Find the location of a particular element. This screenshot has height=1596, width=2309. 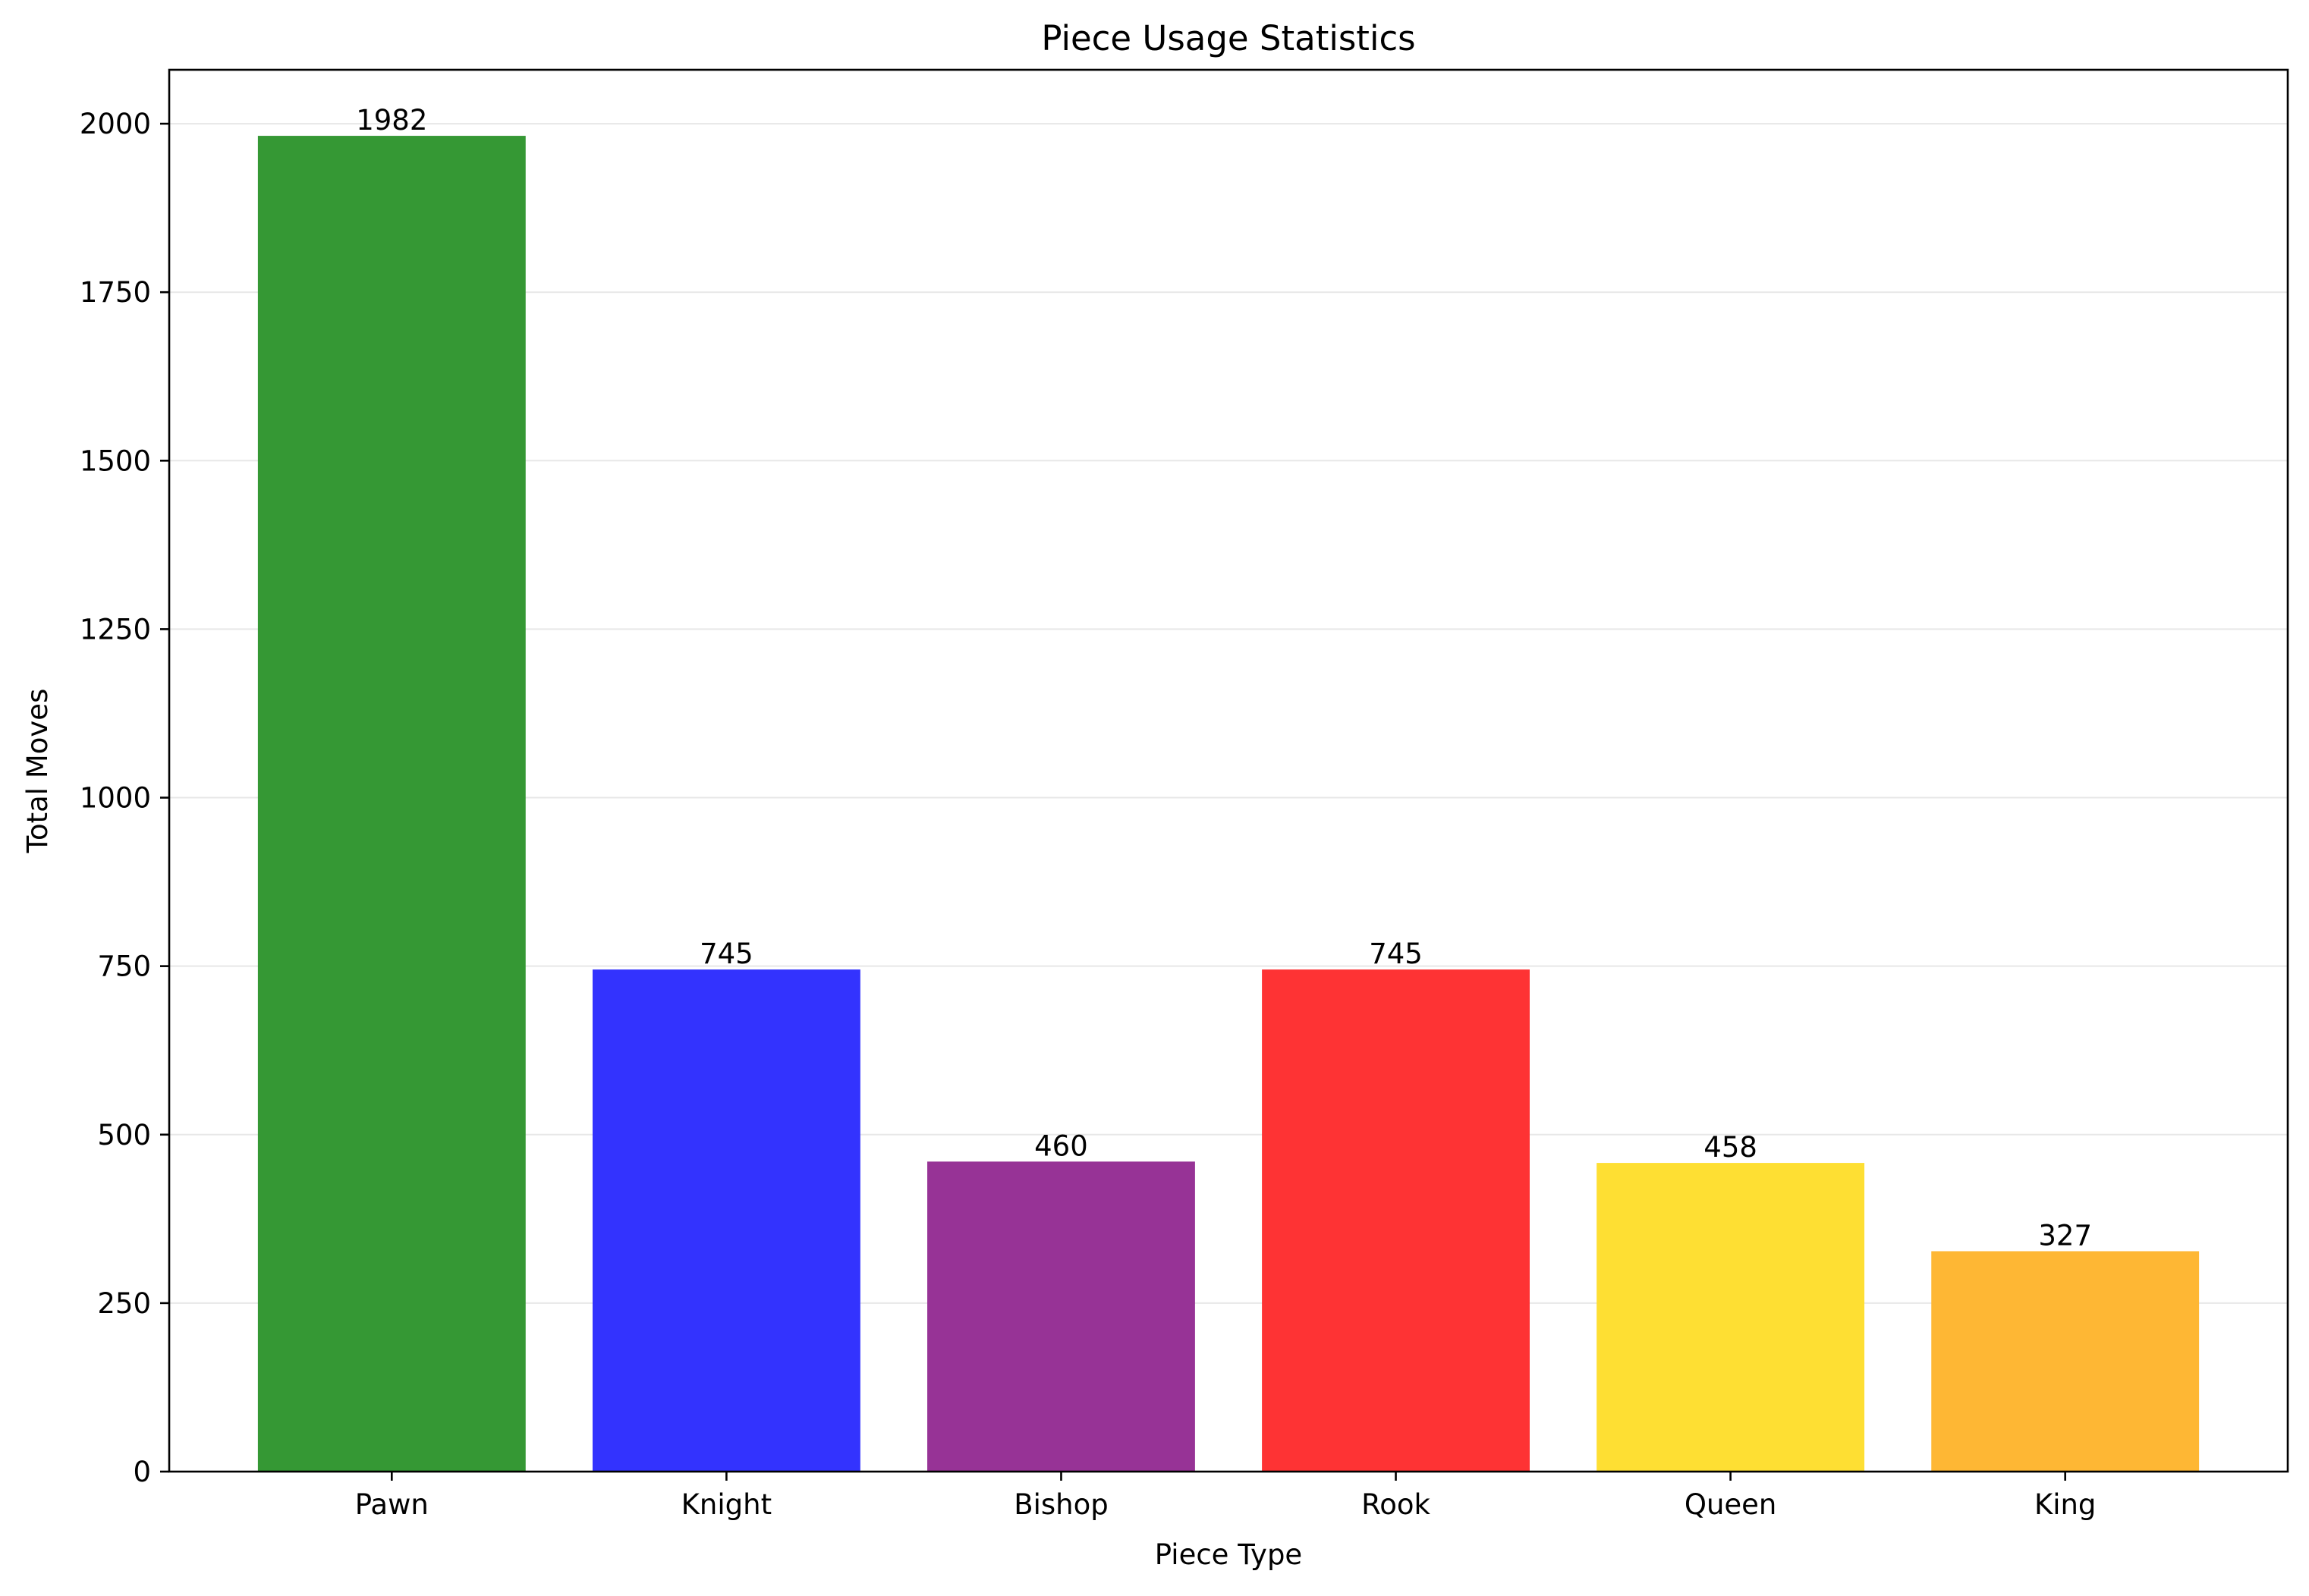

x-tick-label: Pawn is located at coordinates (392, 1504).